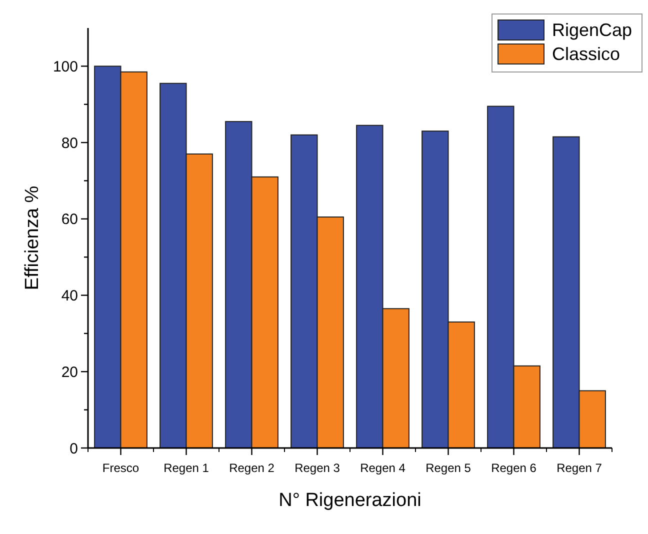  Describe the element at coordinates (65, 67) in the screenshot. I see `y-tick-label: 100` at that location.